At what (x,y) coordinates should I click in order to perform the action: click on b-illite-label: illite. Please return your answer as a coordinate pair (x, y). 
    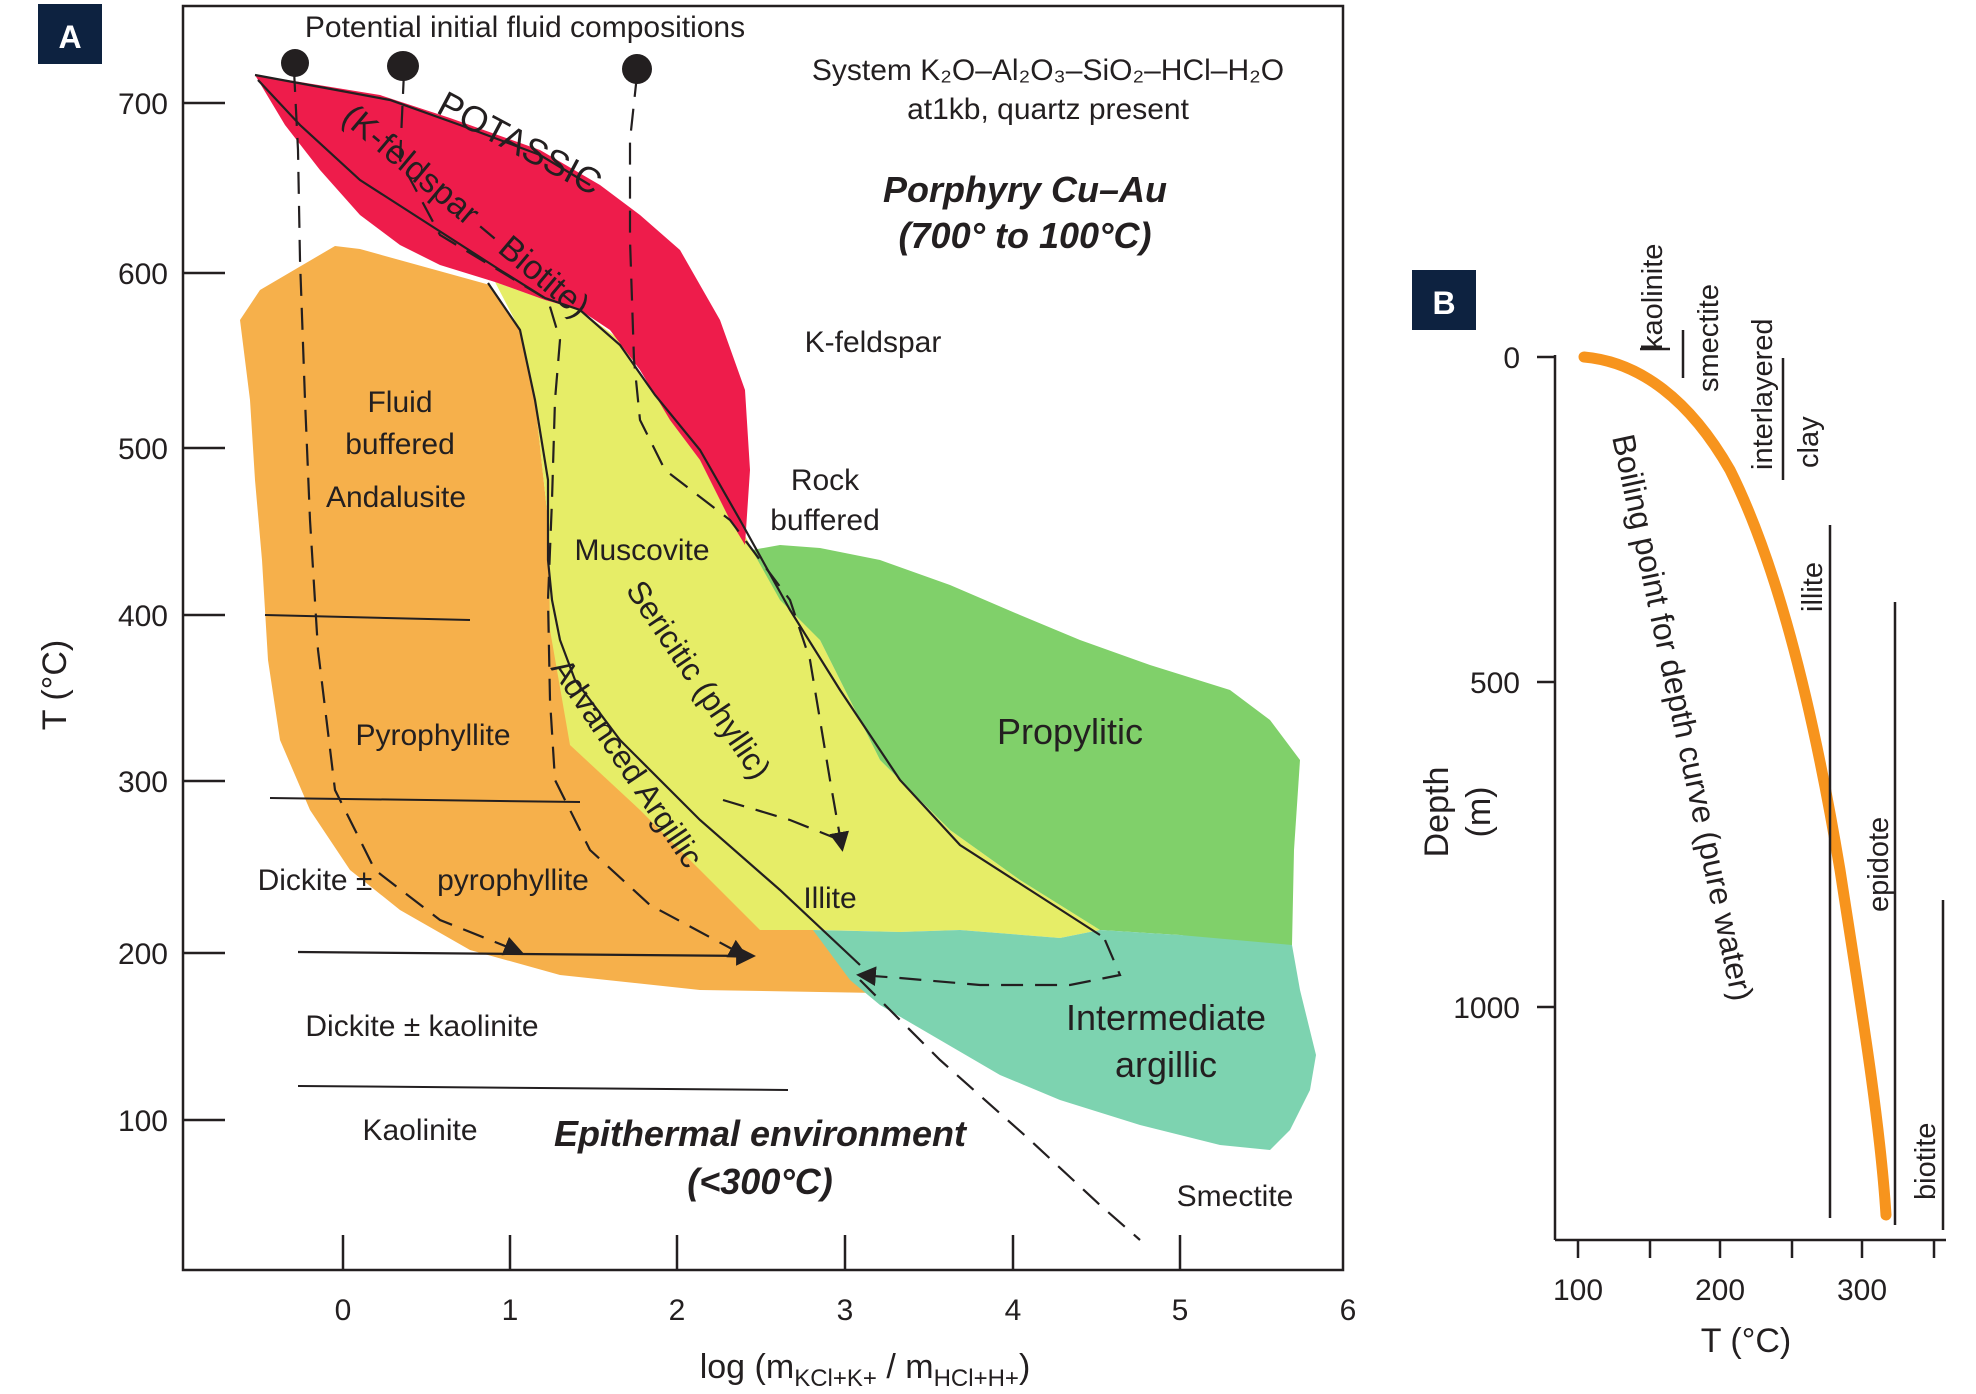
    Looking at the image, I should click on (1813, 587).